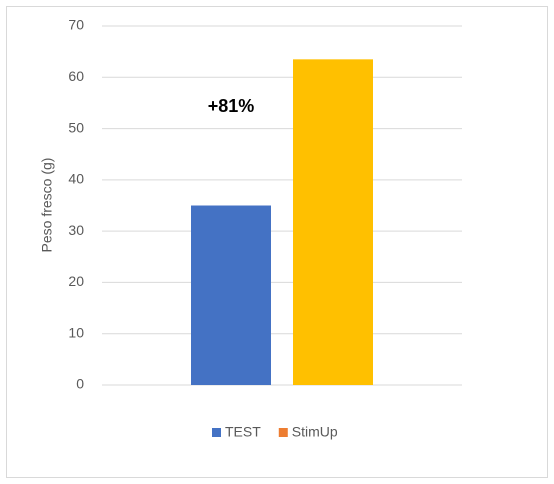 The height and width of the screenshot is (484, 554). Describe the element at coordinates (76, 230) in the screenshot. I see `y-tick-label: 30` at that location.